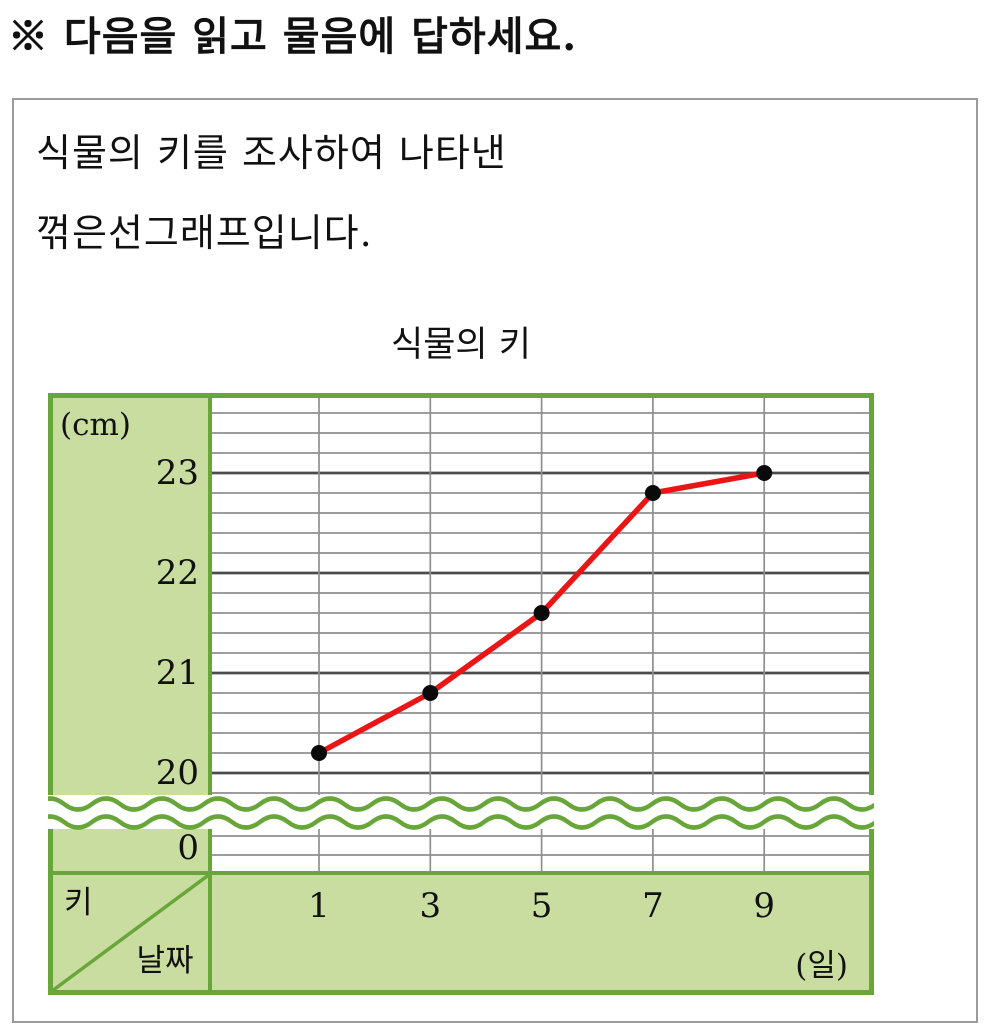  What do you see at coordinates (95, 425) in the screenshot?
I see `y-axis-unit-label: (cm)` at bounding box center [95, 425].